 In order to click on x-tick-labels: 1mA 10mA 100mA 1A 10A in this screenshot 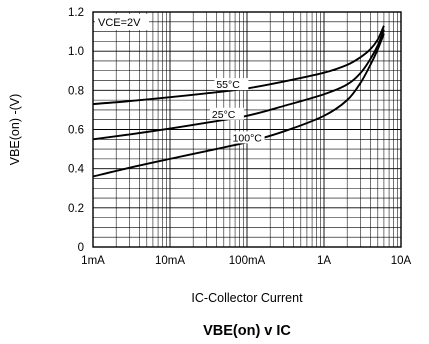, I will do `click(246, 261)`.